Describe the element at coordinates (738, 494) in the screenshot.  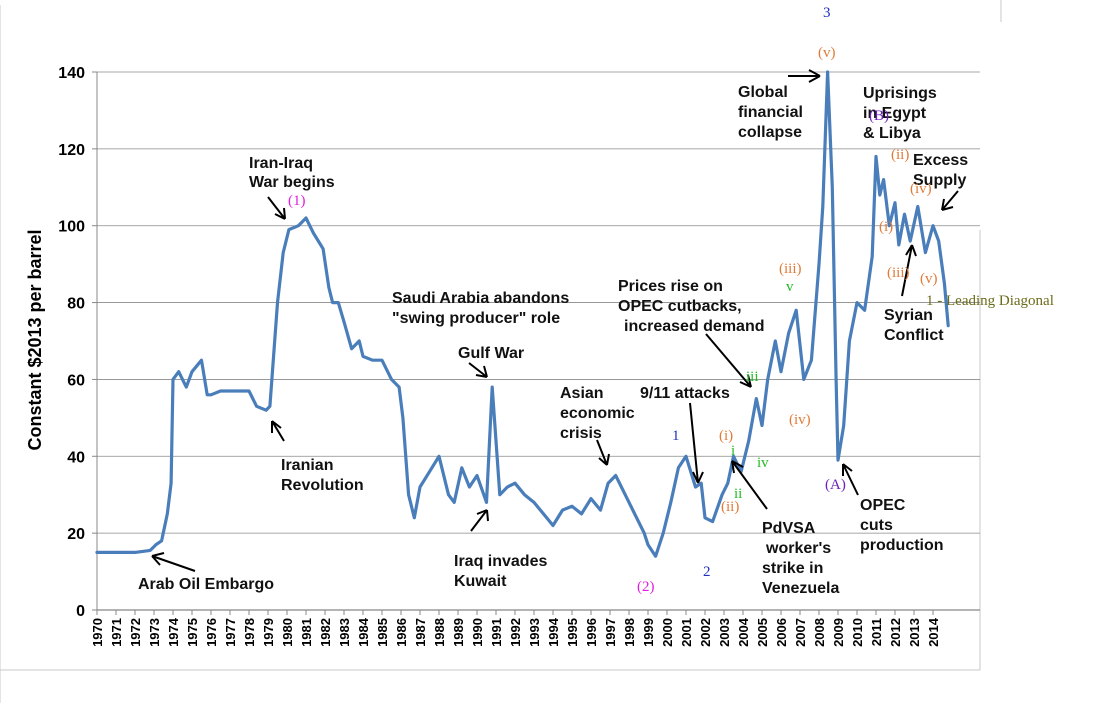
I see `wave-label-ii-green: ii` at that location.